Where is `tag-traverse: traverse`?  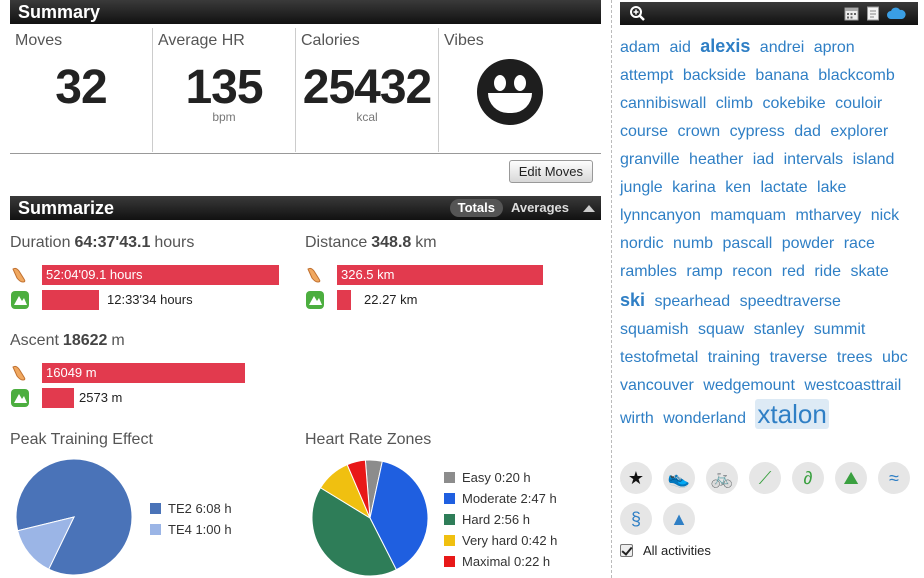
tag-traverse: traverse is located at coordinates (798, 357).